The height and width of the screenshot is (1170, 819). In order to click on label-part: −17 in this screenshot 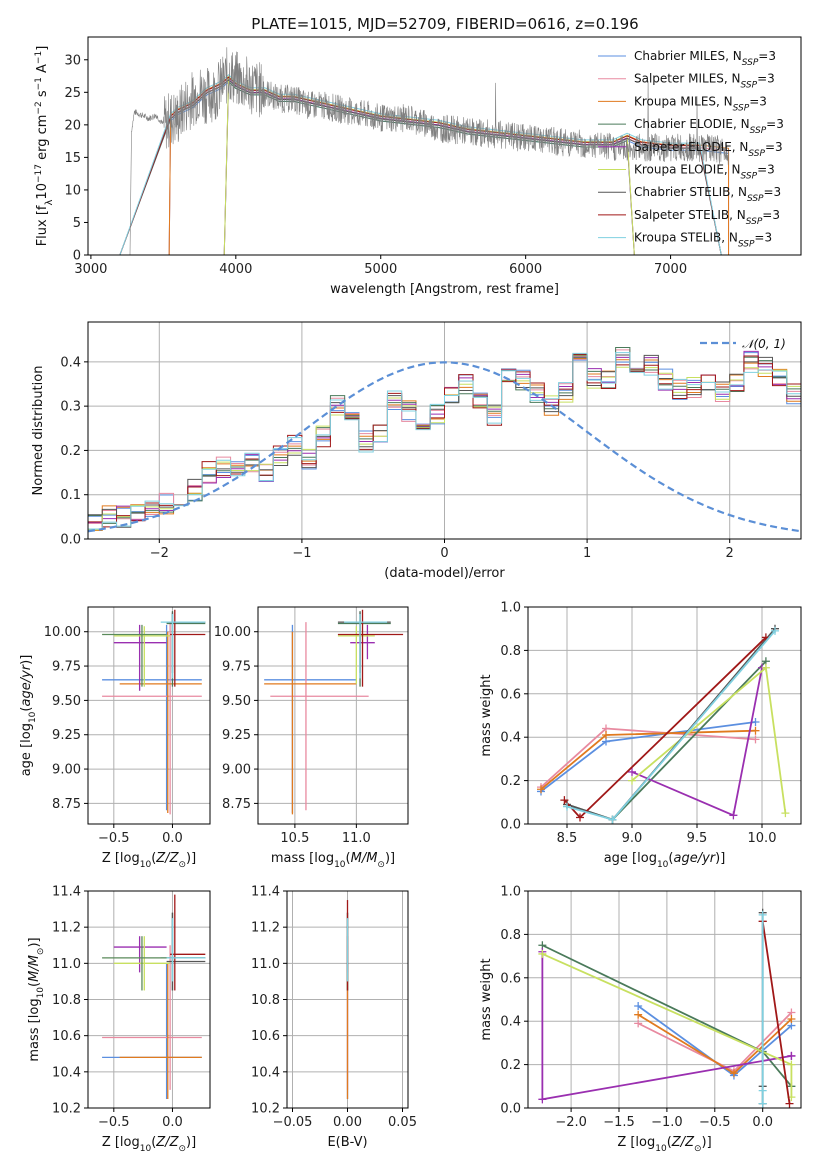, I will do `click(39, 173)`.